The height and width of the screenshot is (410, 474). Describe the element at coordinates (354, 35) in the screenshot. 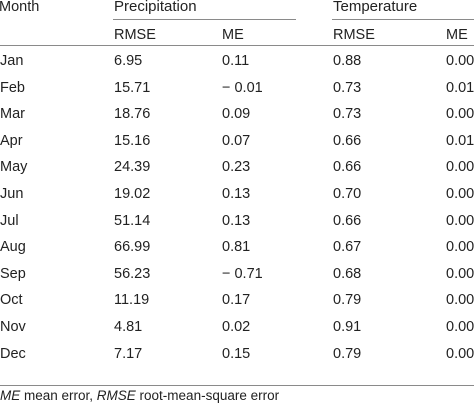

I see `temperature-rmse-header: RMSE` at that location.